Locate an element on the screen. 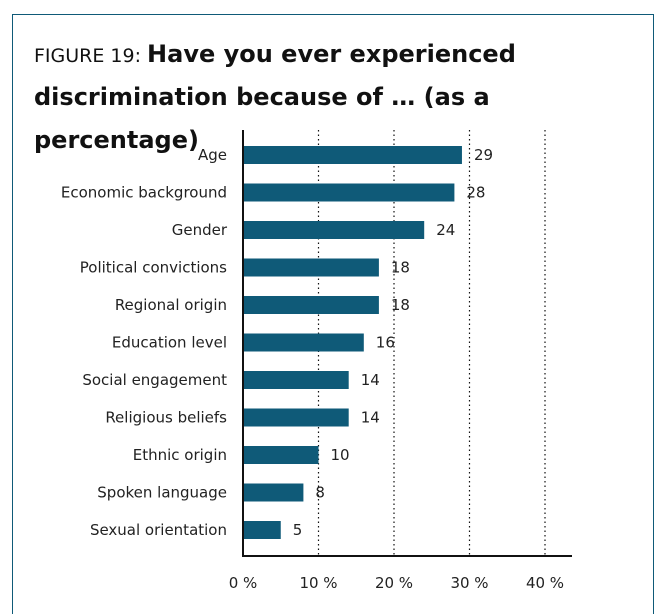 The image size is (668, 614). category-label: Regional origin is located at coordinates (171, 305).